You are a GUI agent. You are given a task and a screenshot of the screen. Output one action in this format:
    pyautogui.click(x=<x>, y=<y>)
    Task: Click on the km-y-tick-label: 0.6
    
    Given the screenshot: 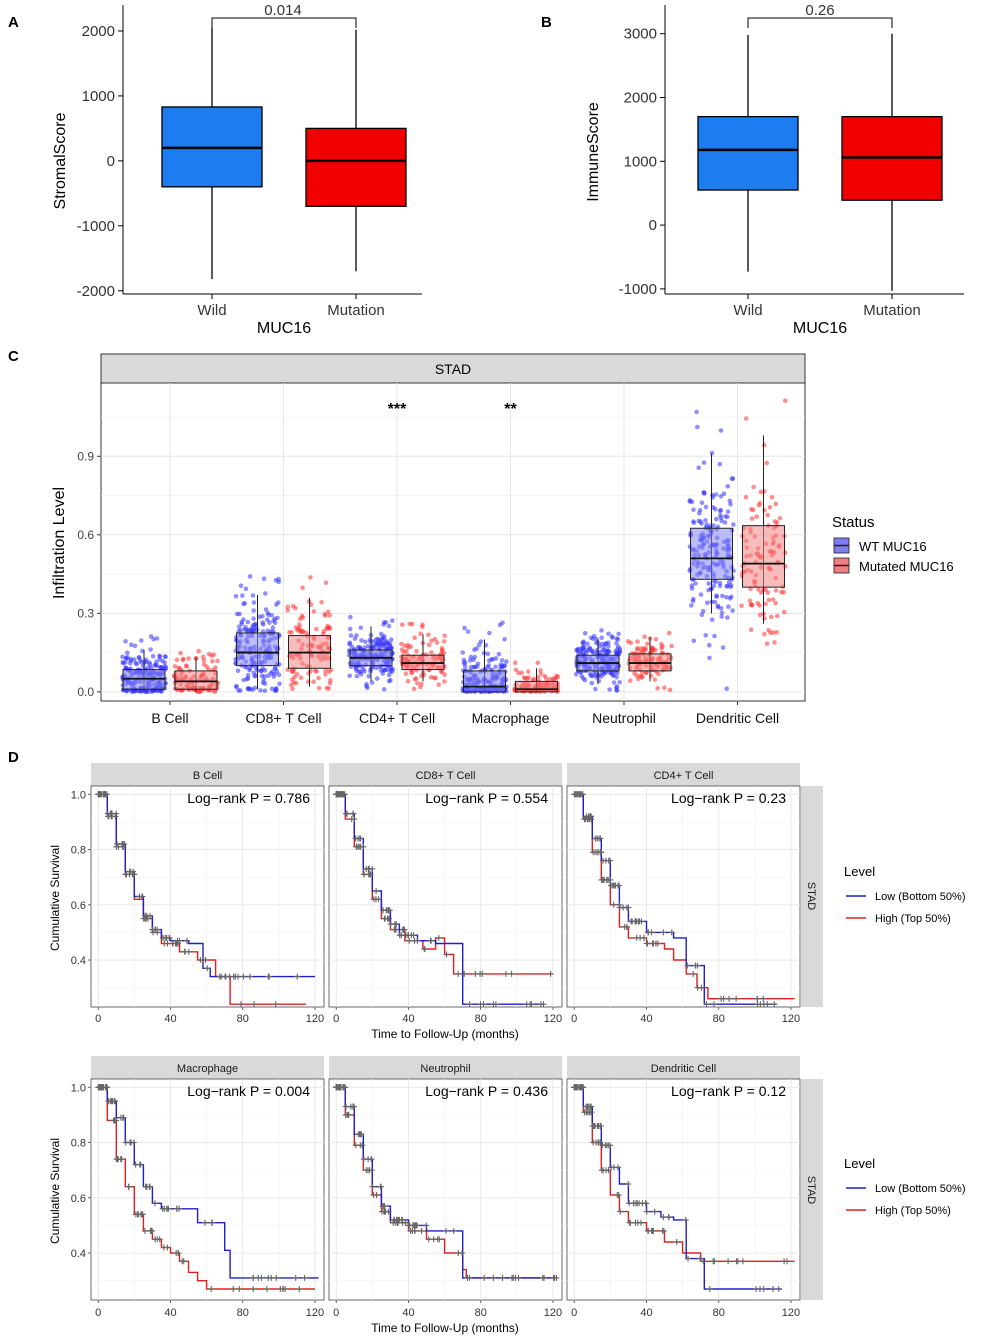 What is the action you would take?
    pyautogui.click(x=78, y=906)
    